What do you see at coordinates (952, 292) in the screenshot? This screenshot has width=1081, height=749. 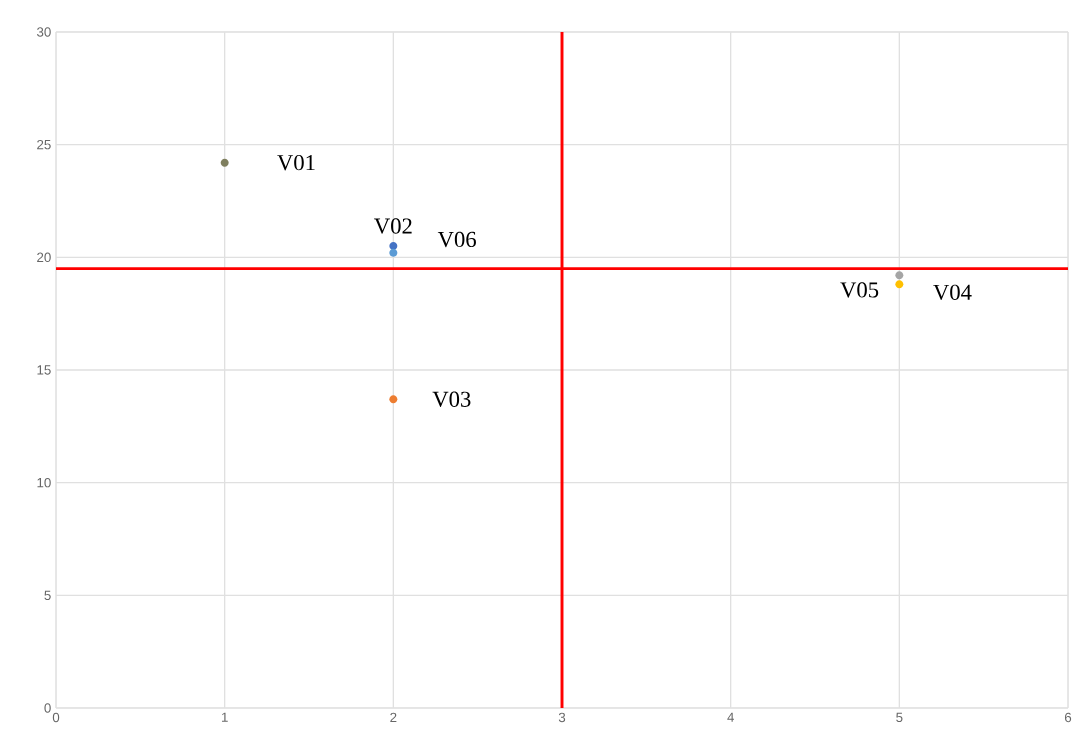 I see `series-label: V04` at bounding box center [952, 292].